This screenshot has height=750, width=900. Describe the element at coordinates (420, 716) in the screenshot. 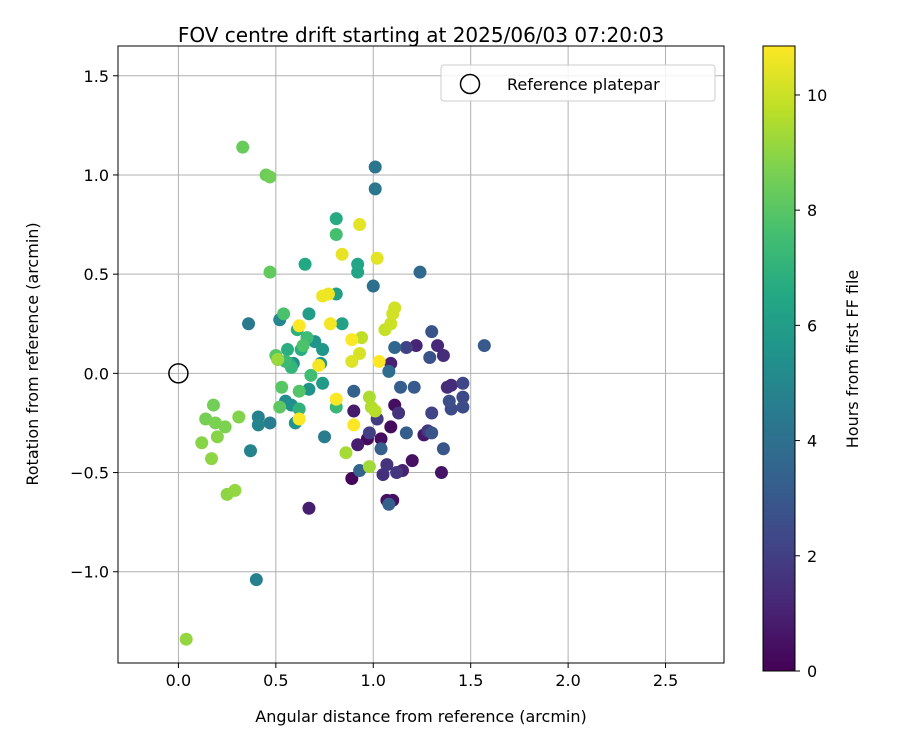

I see `x-axis-label: Angular distance from reference (arcmin)` at that location.